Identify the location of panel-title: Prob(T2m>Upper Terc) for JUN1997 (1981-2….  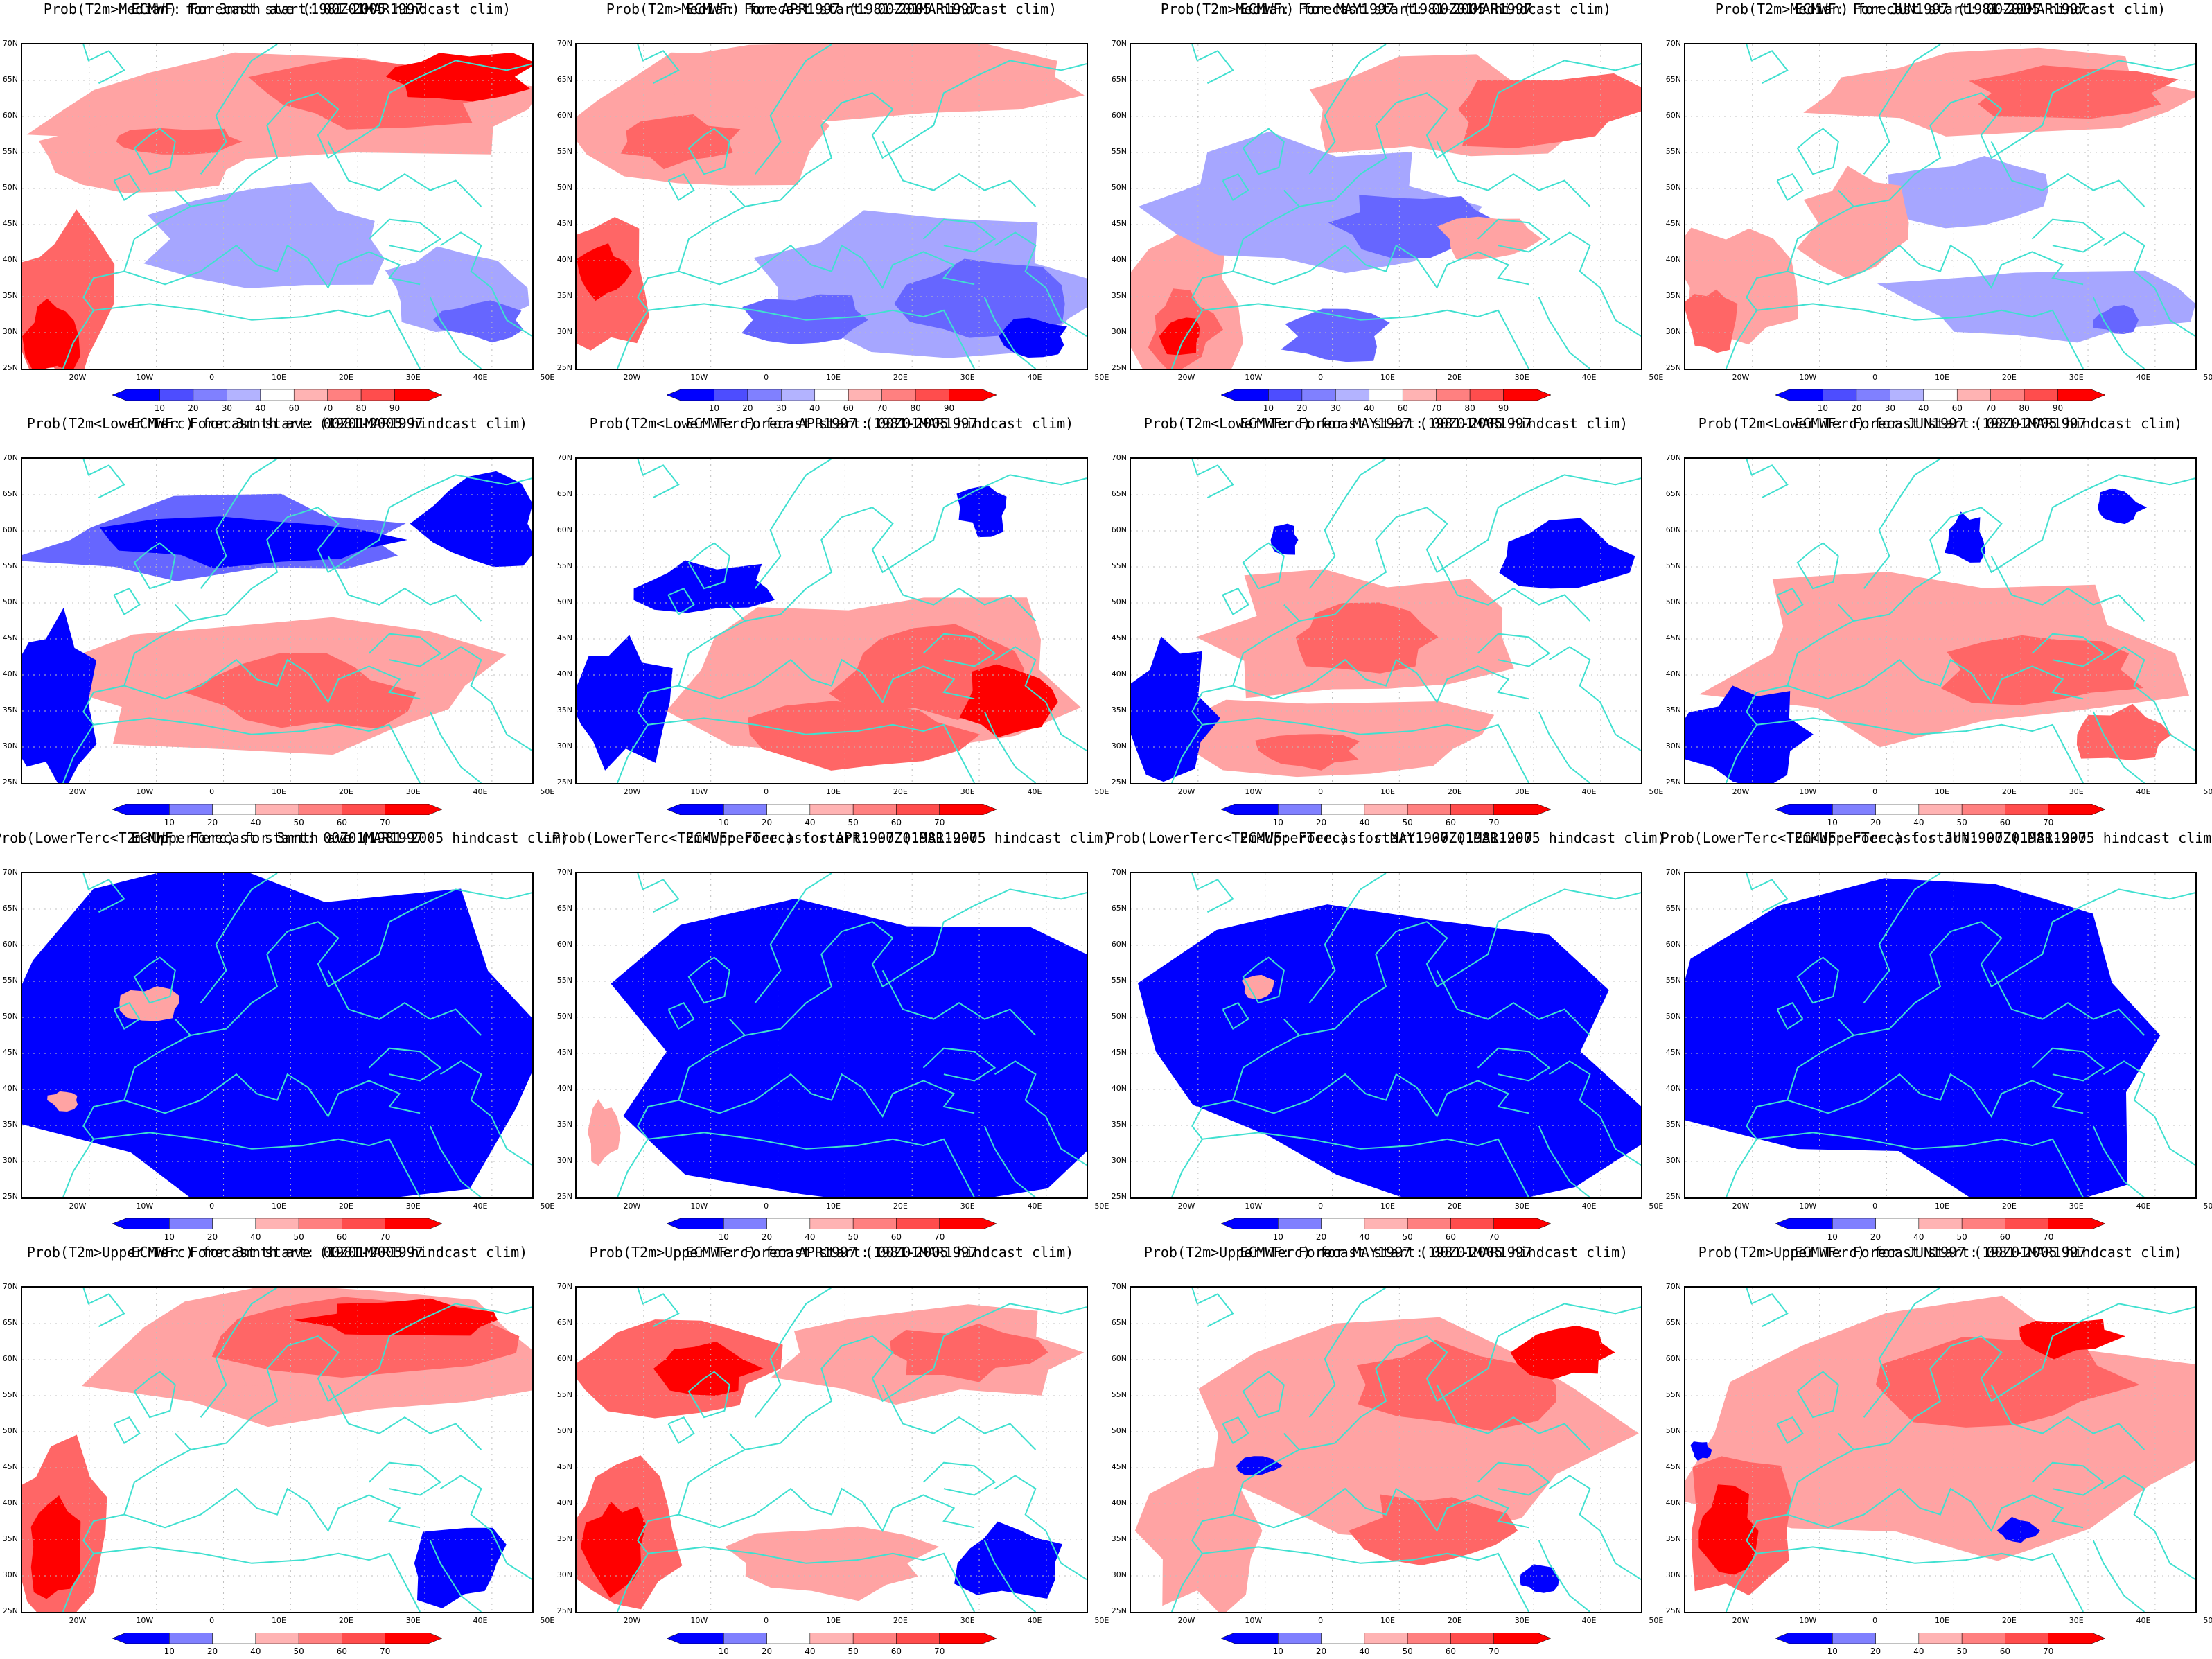
(1941, 1252).